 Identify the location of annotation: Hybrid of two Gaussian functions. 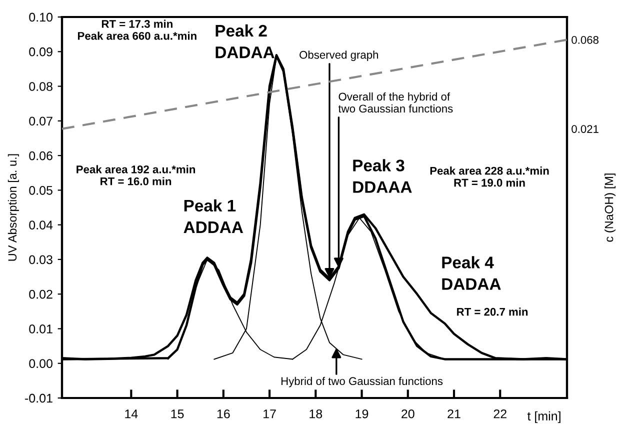
(362, 382).